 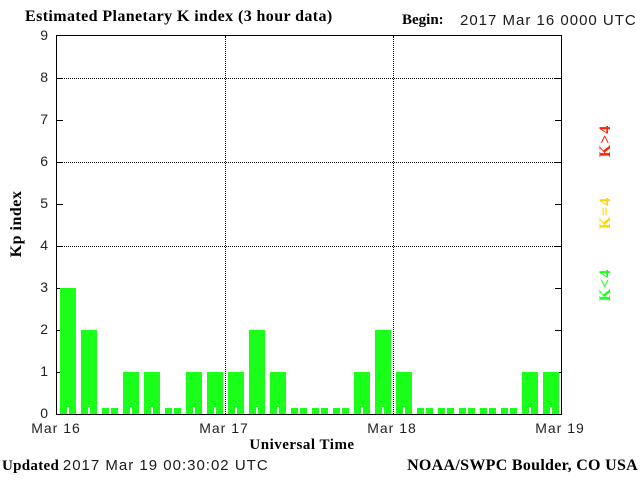 I want to click on begin-label: Begin:, so click(x=423, y=20).